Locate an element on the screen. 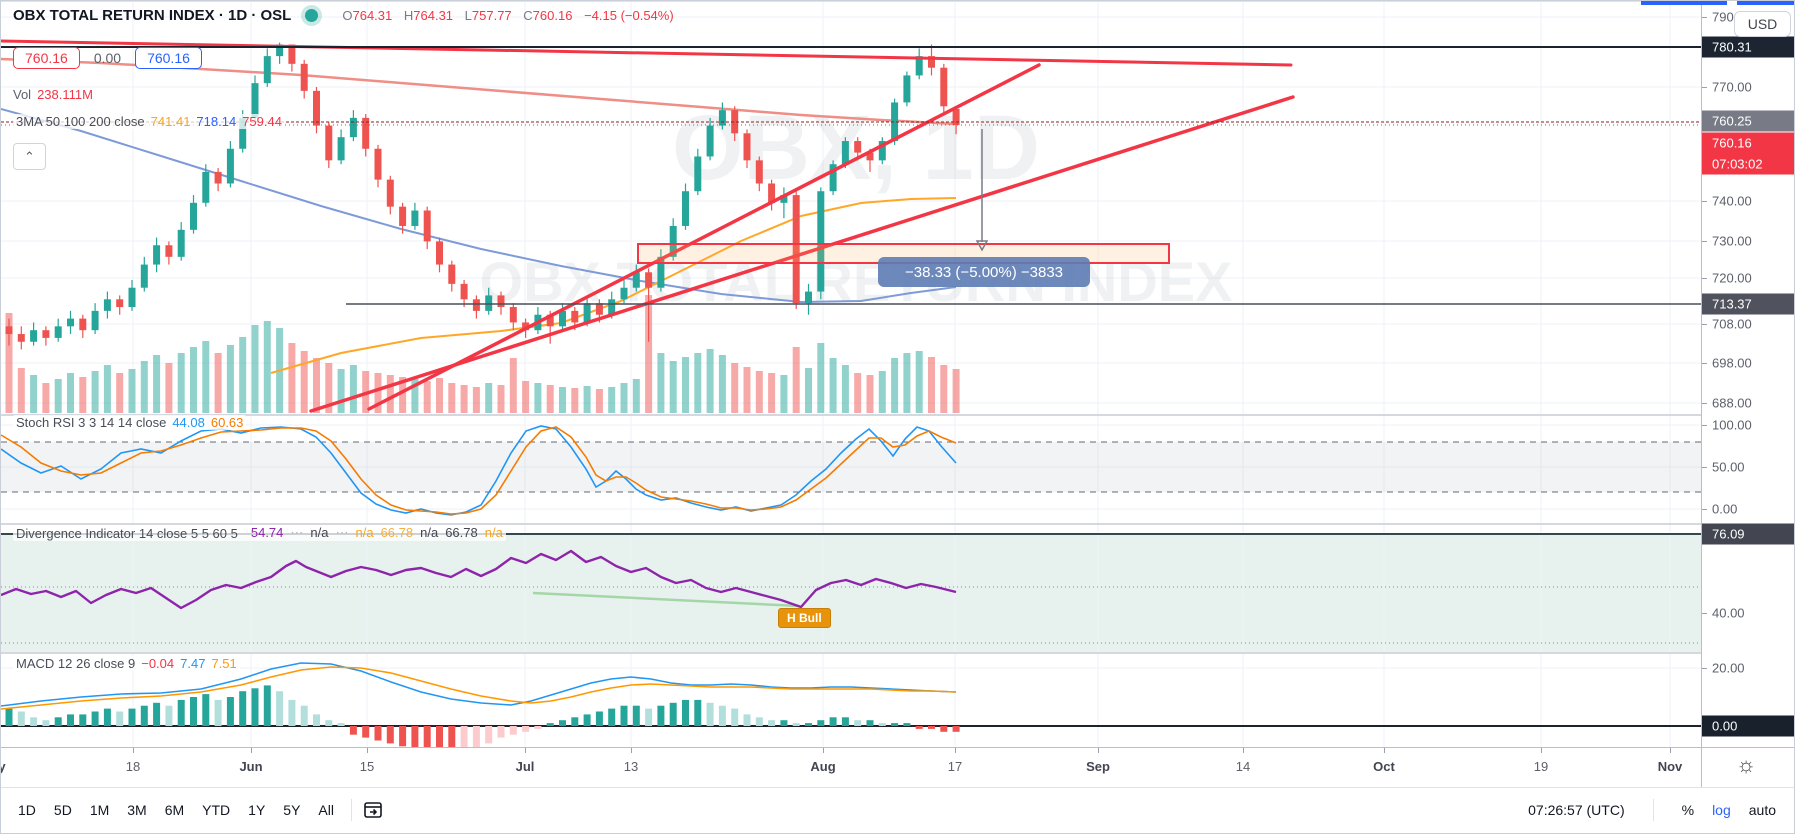  macd-legend: MACD 12 26 close 9 −0.04 7.47 7.51 is located at coordinates (126, 663).